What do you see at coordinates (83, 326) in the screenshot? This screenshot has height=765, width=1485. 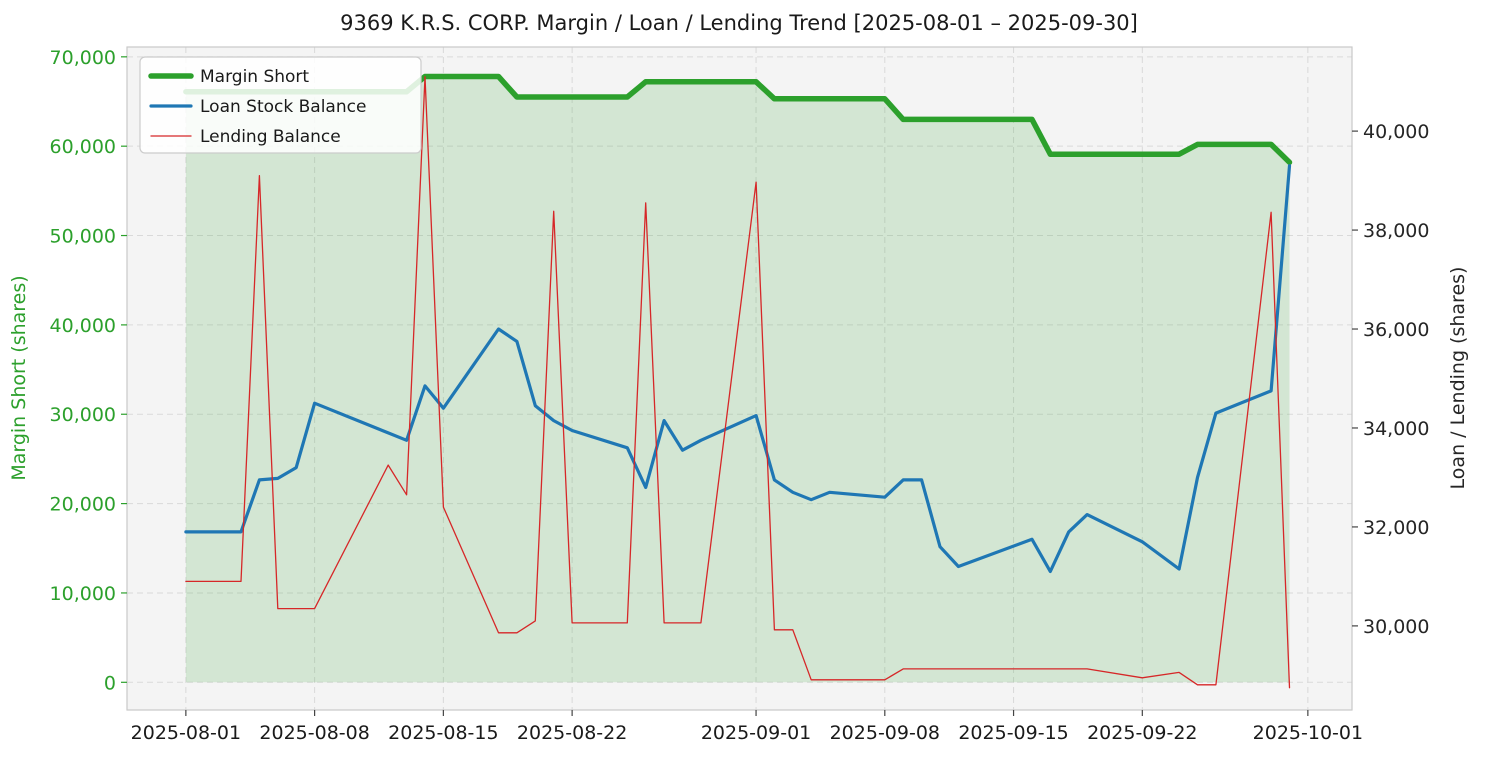 I see `left-tick-label: 40,000` at bounding box center [83, 326].